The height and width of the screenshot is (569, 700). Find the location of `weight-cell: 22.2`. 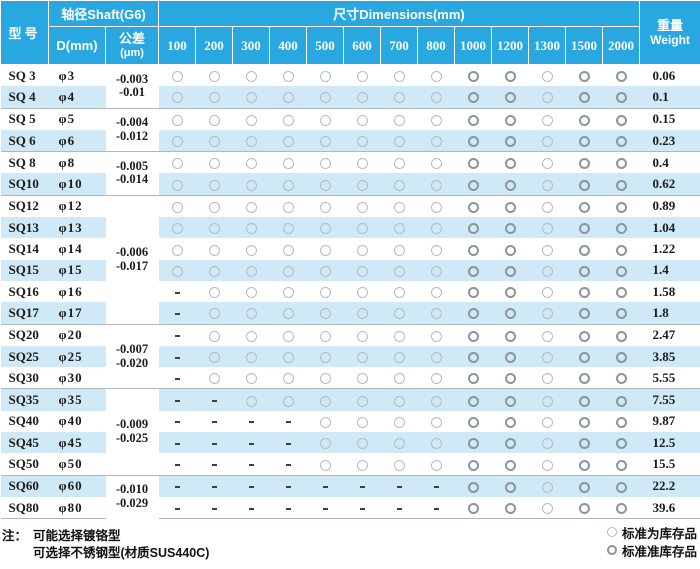

weight-cell: 22.2 is located at coordinates (669, 485).